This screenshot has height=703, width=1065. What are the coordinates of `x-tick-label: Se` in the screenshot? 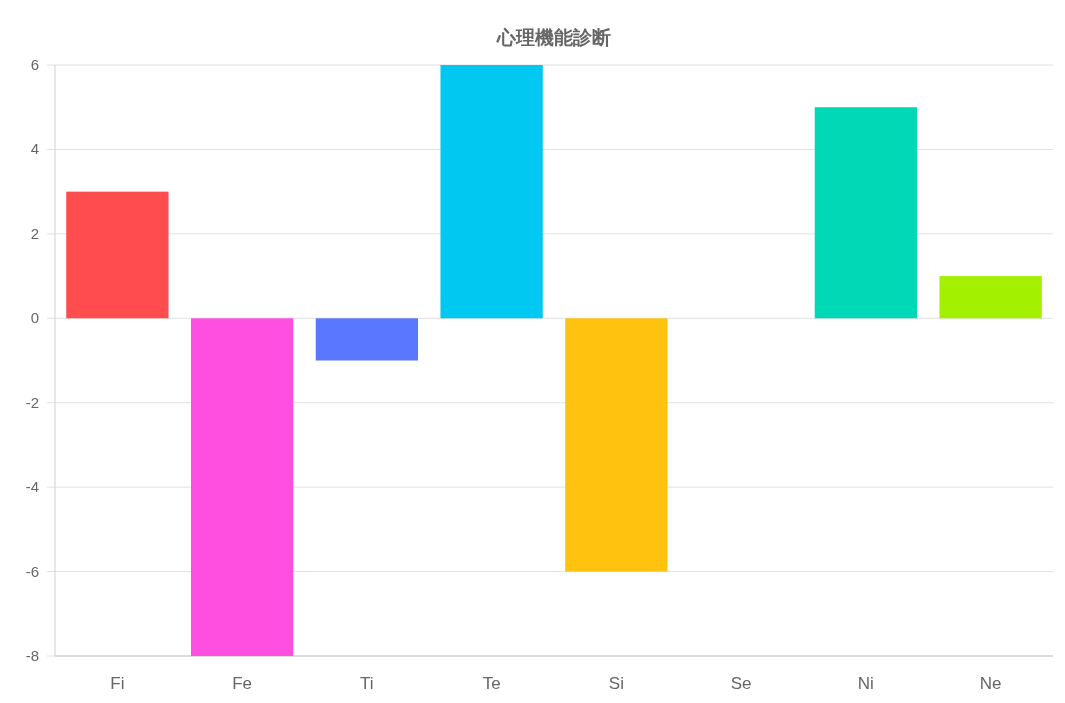 It's located at (741, 683).